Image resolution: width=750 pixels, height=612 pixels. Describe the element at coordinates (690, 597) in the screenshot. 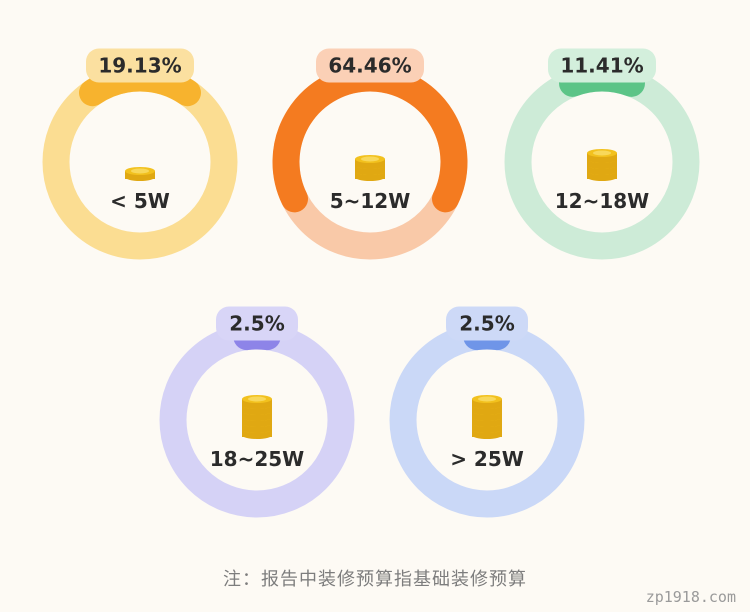

I see `watermark: zp1918.com` at that location.